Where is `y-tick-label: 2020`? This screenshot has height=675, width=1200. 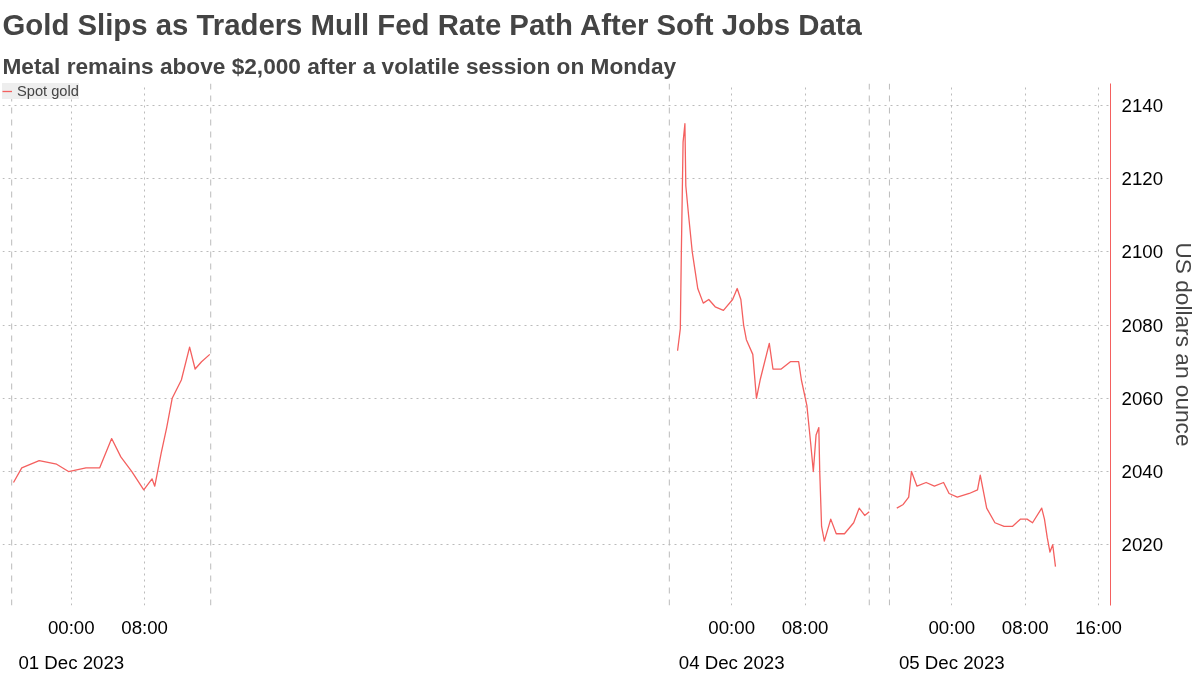
y-tick-label: 2020 is located at coordinates (1142, 545).